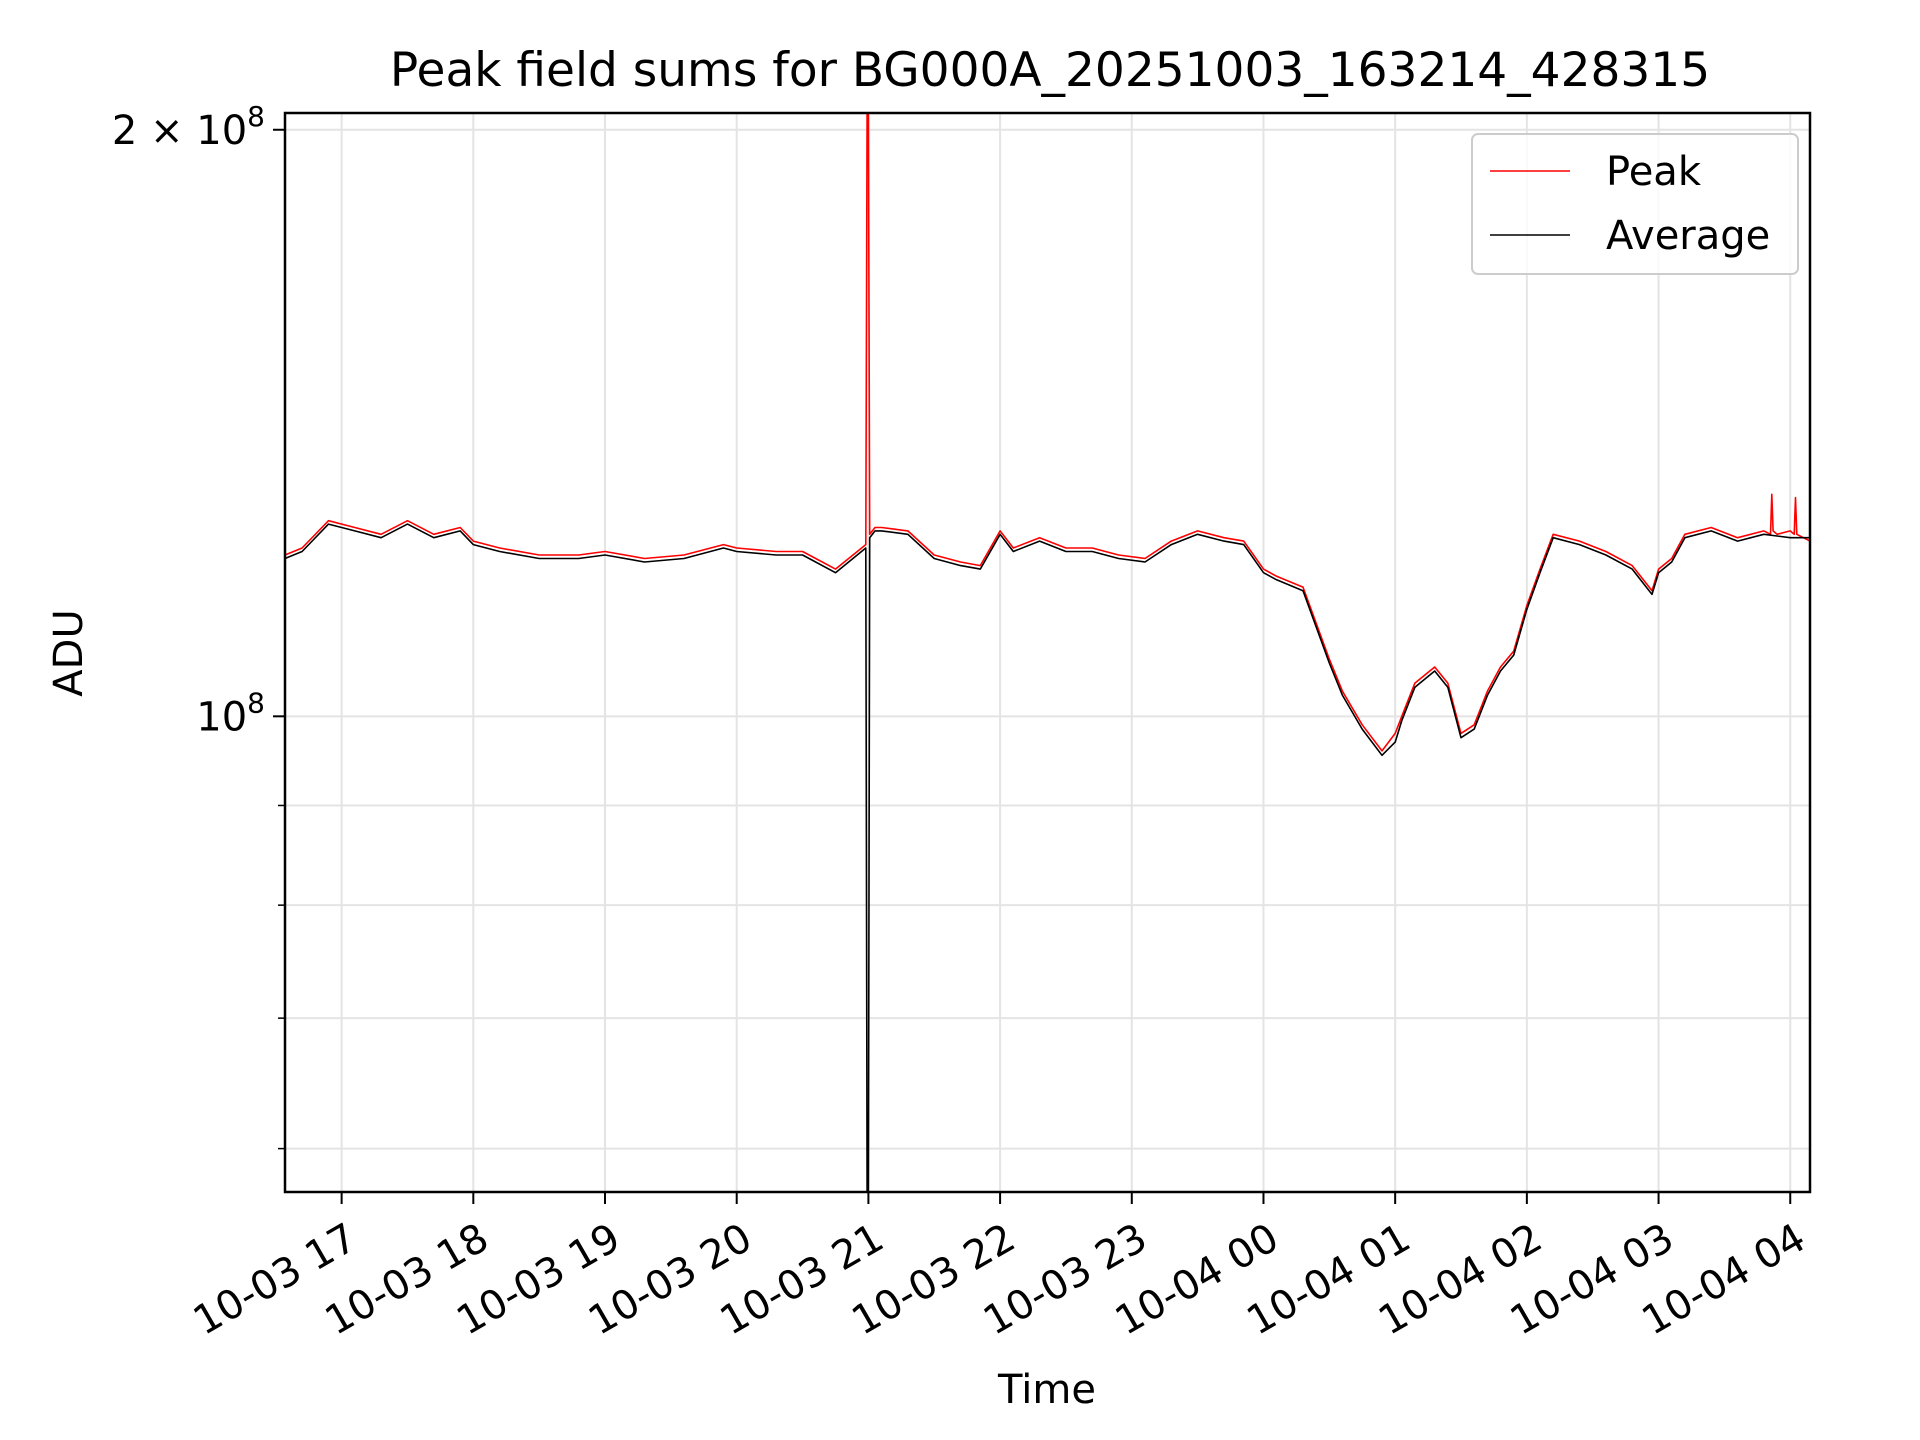 The height and width of the screenshot is (1440, 1920). Describe the element at coordinates (1688, 236) in the screenshot. I see `legend-entry-average: Average` at that location.